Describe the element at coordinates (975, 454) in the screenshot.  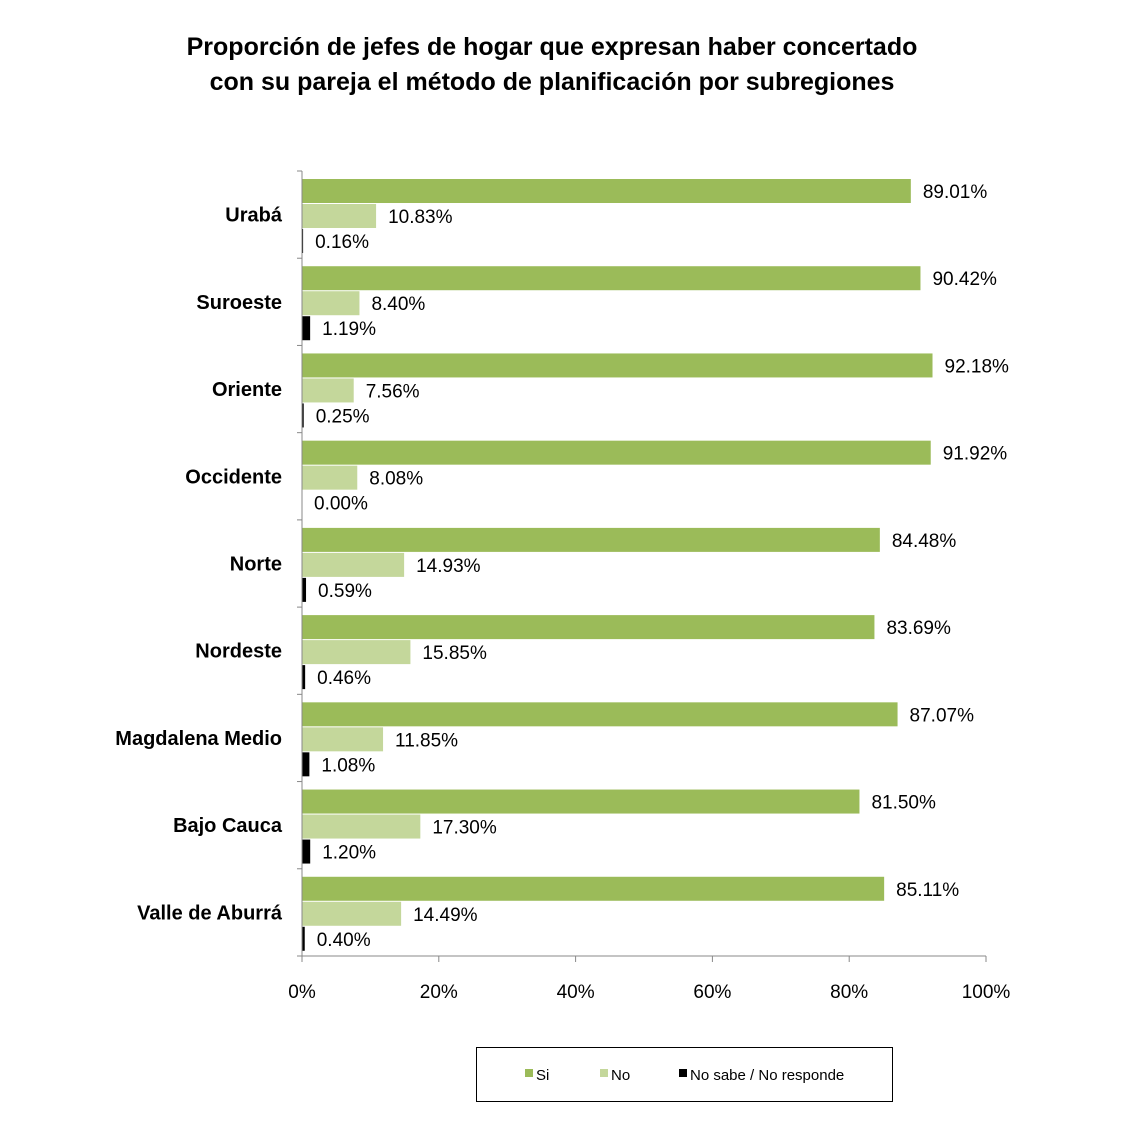
I see `data-label: 91.92%` at that location.